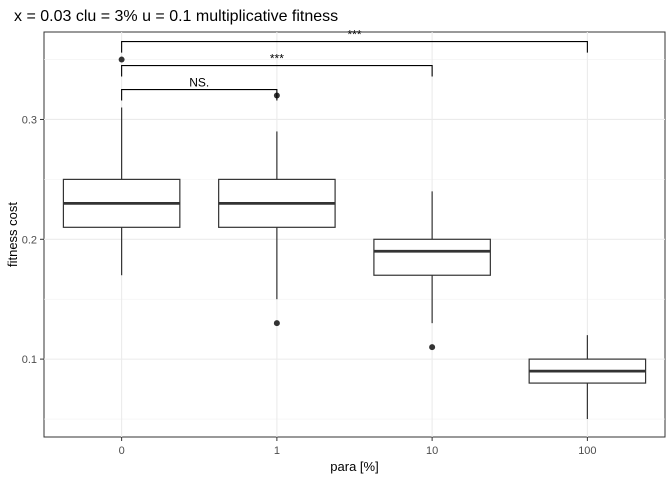 This screenshot has width=672, height=480. Describe the element at coordinates (358, 447) in the screenshot. I see `x-axis: 0 1 10 100` at that location.